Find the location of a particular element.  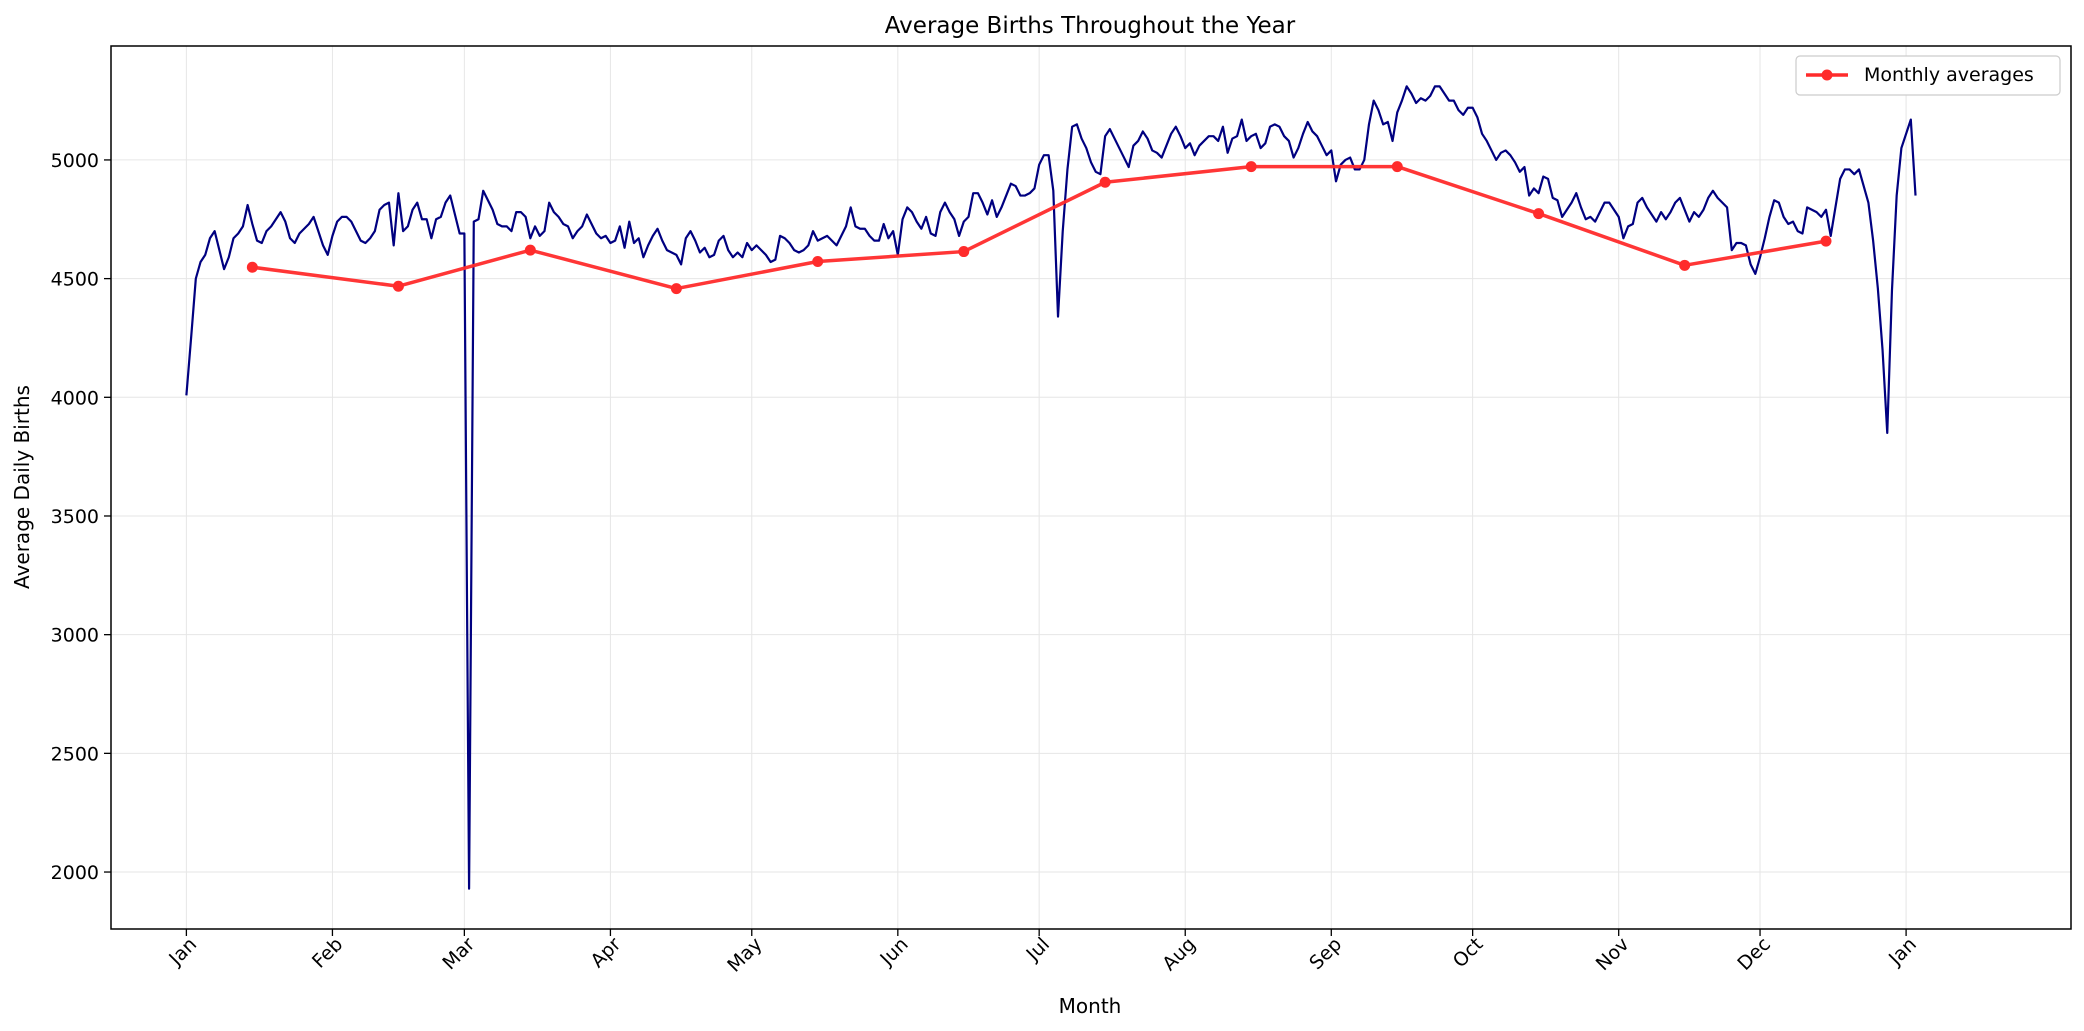

y-tick-label: 2000 is located at coordinates (75, 873).